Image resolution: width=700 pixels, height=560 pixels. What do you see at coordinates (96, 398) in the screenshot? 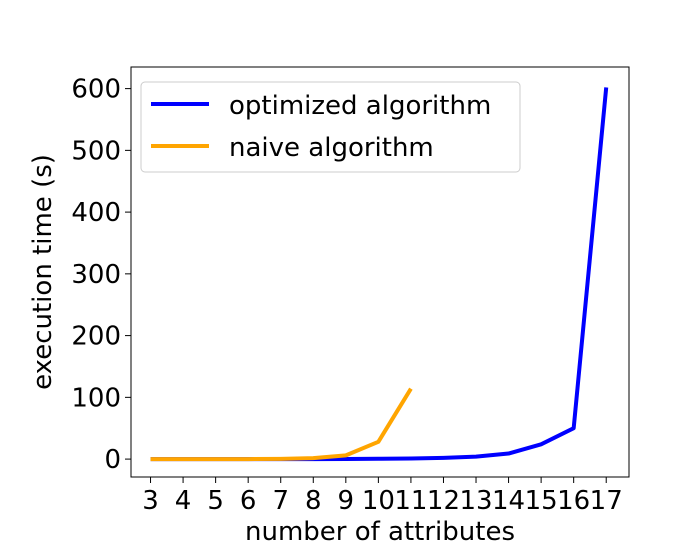
I see `y-tick-label: 100` at bounding box center [96, 398].